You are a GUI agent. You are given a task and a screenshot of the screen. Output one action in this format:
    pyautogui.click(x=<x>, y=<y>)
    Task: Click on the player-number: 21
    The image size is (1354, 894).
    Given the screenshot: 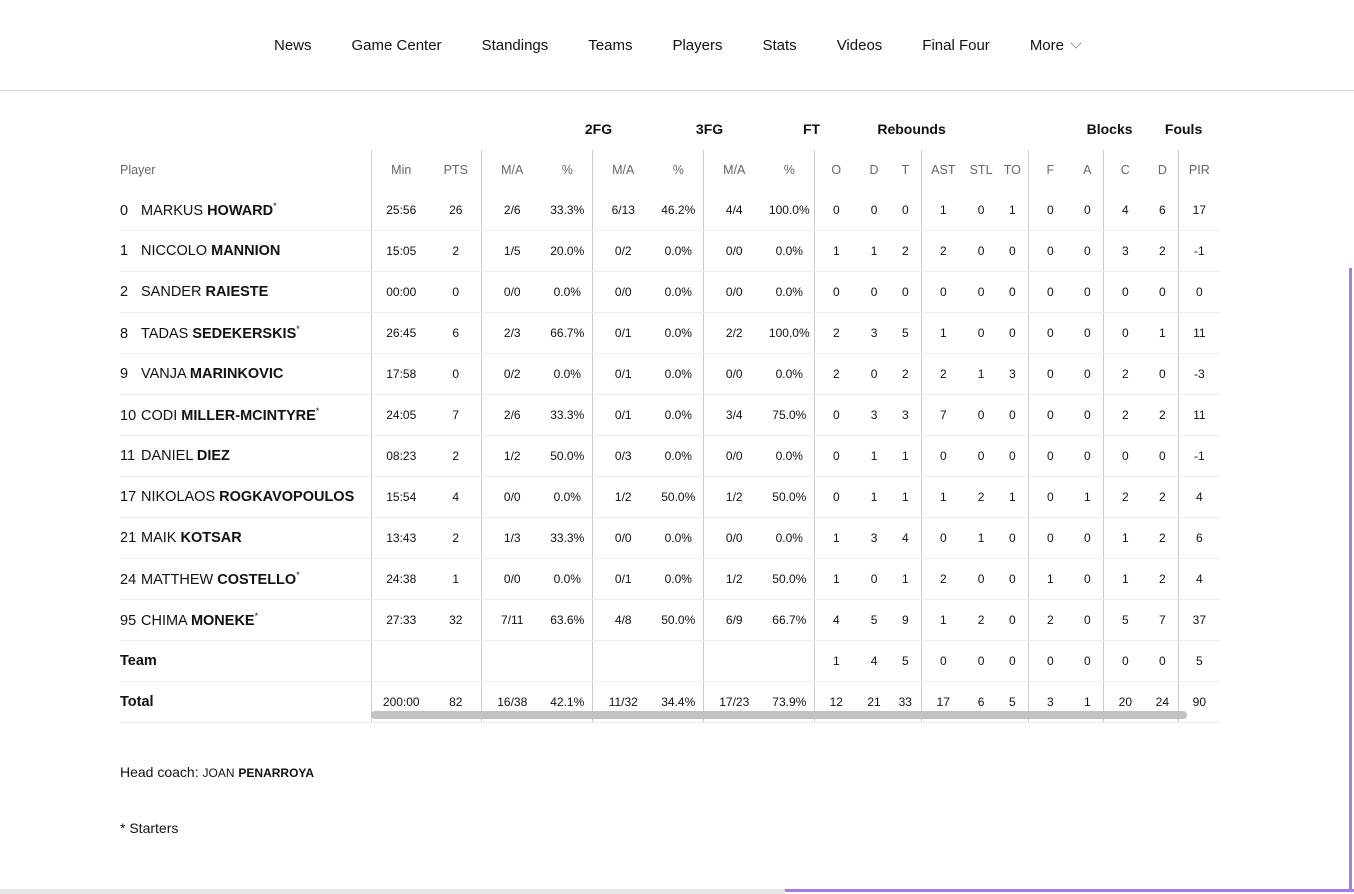 What is the action you would take?
    pyautogui.click(x=128, y=538)
    